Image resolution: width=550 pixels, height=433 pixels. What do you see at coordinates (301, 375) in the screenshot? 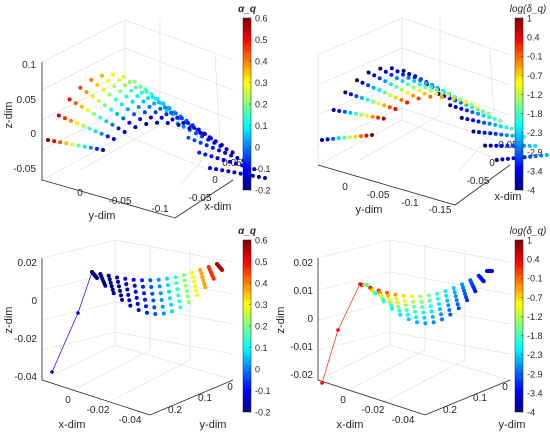
I see `z-tick: -0.02` at bounding box center [301, 375].